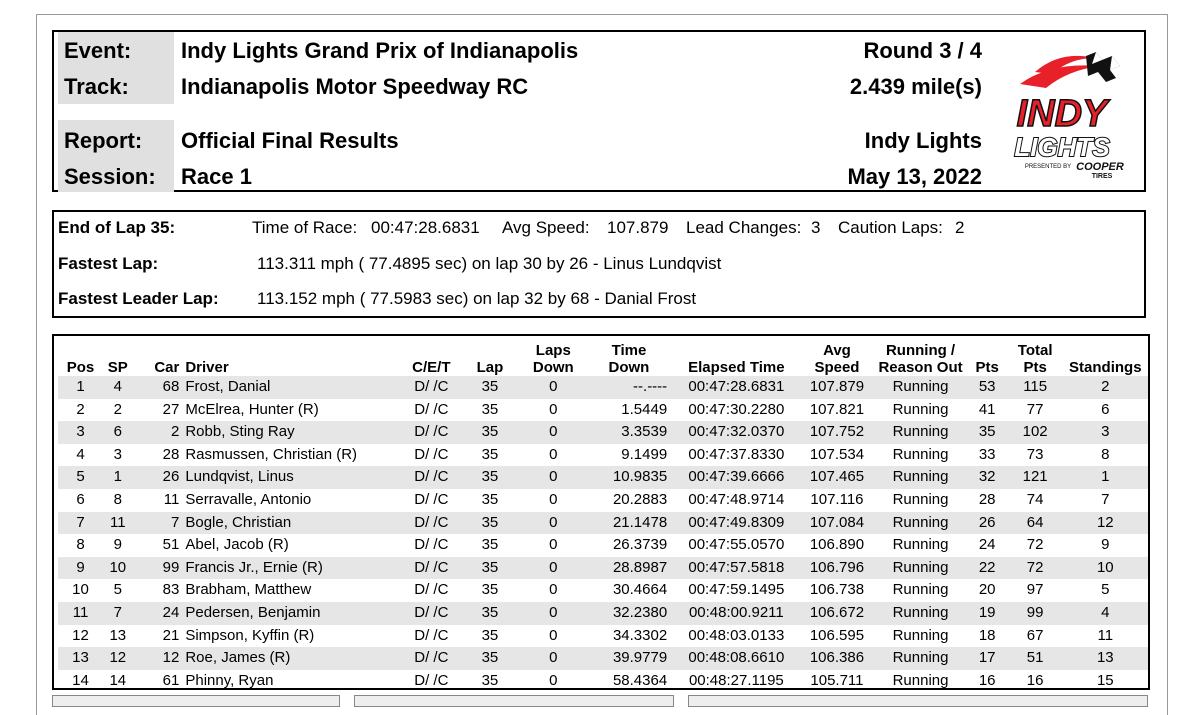 This screenshot has height=715, width=1200. What do you see at coordinates (118, 658) in the screenshot?
I see `cell-sp: 12` at bounding box center [118, 658].